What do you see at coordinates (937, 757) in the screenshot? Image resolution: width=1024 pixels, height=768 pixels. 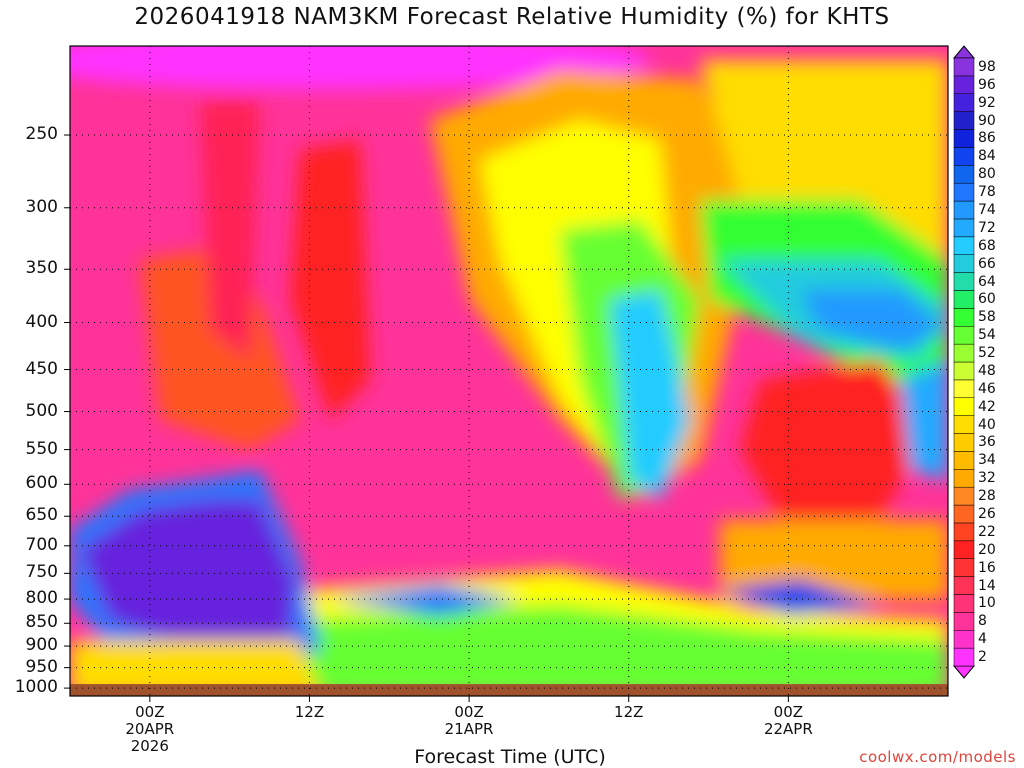 I see `credit-text: coolwx.com/models` at bounding box center [937, 757].